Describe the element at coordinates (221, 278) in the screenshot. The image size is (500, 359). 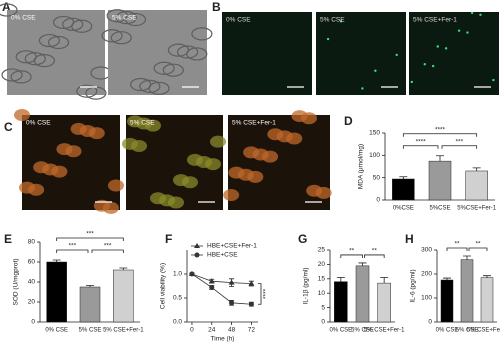
I see `series-line` at that location.